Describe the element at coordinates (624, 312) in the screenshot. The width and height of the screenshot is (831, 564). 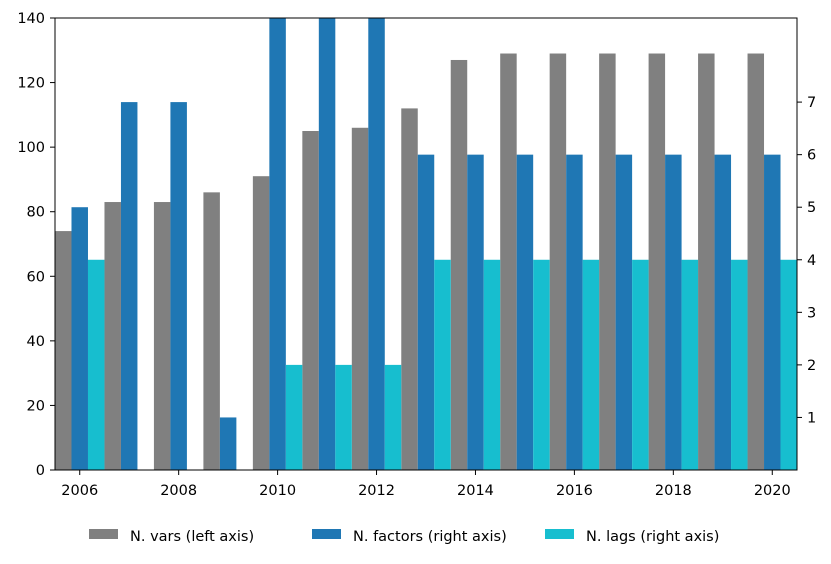
I see `bar-right-s1-2017` at that location.